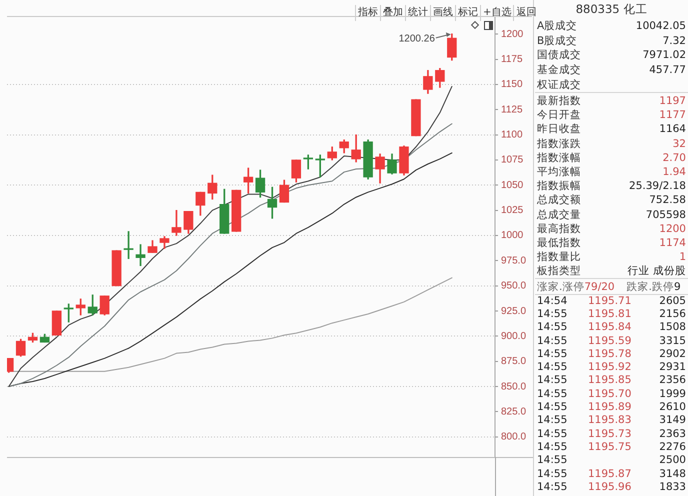  Describe the element at coordinates (417, 13) in the screenshot. I see `annotation: 统计` at that location.